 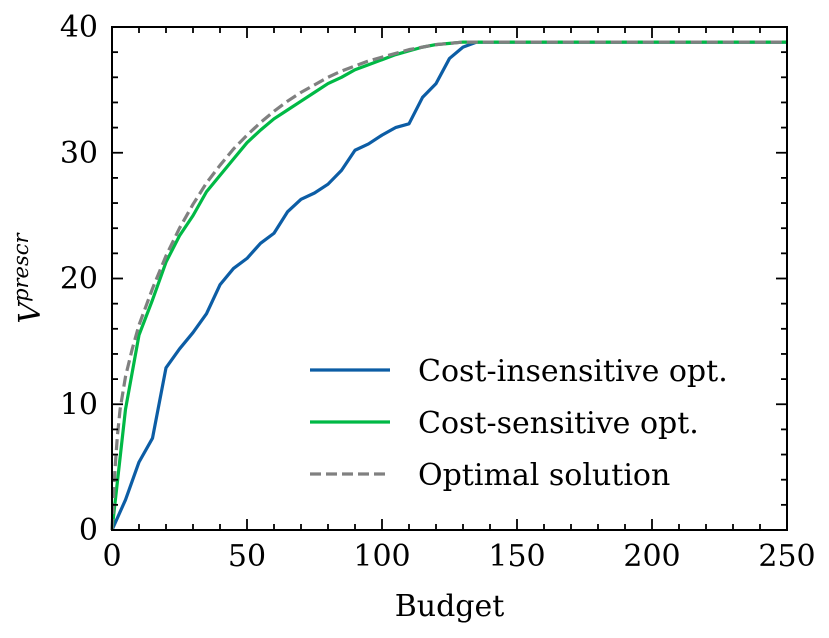 What do you see at coordinates (30, 311) in the screenshot?
I see `y-axis-label-base: V` at bounding box center [30, 311].